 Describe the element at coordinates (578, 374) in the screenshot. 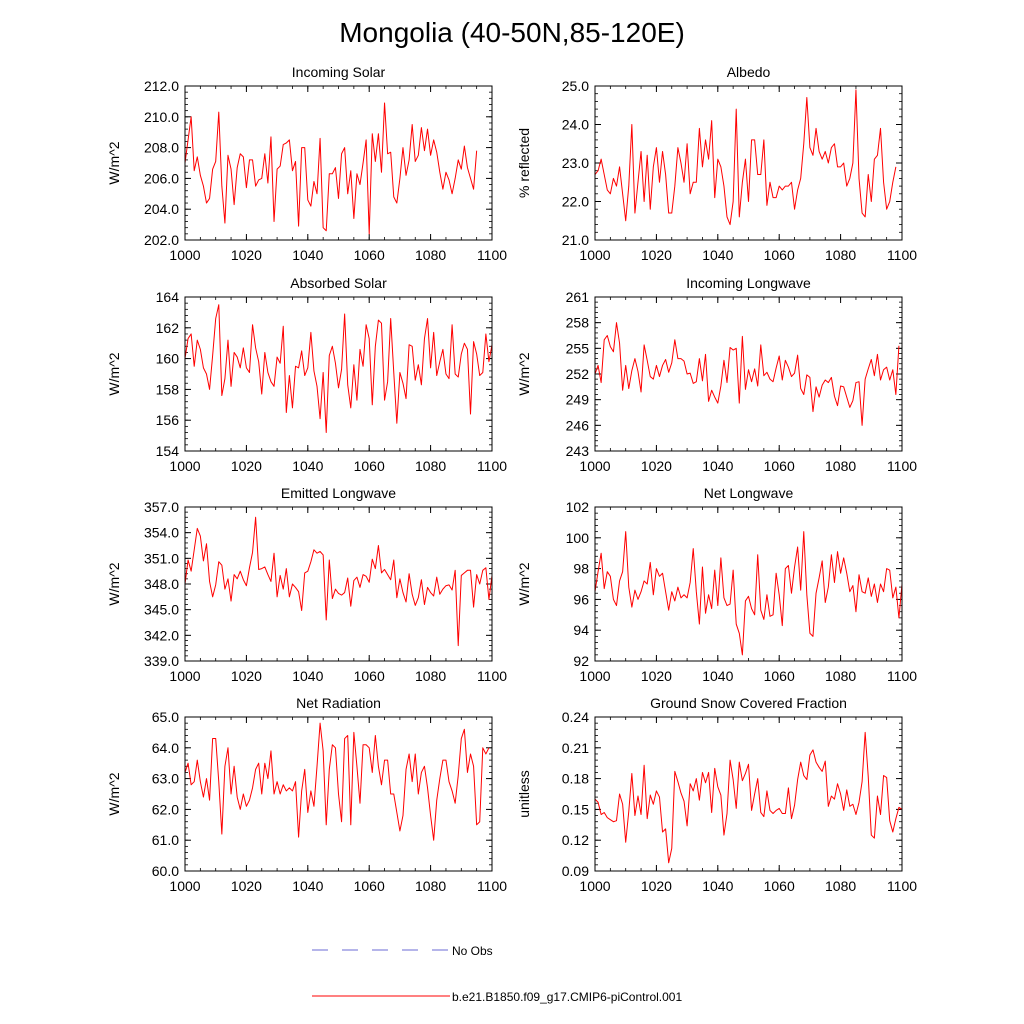

I see `y-tick-label: 252` at that location.